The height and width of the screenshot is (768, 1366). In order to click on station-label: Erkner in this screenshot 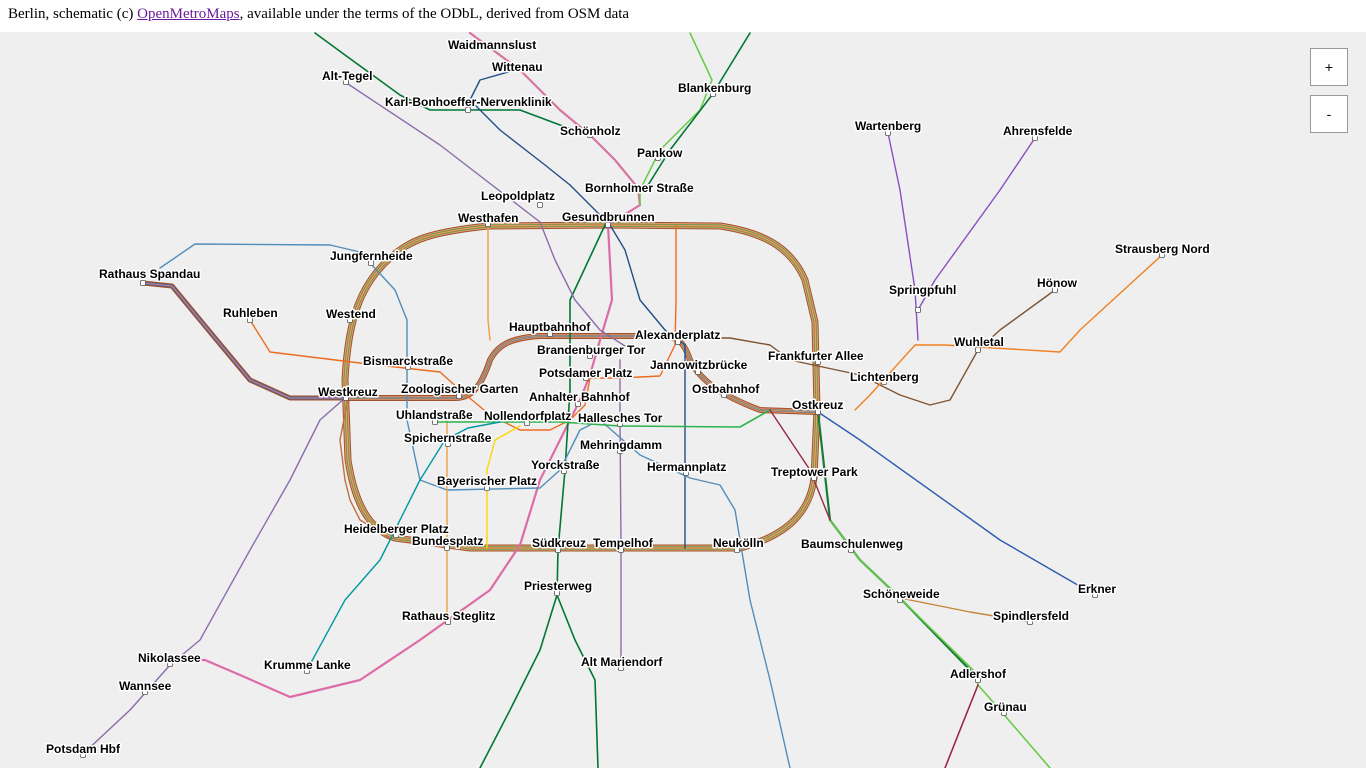, I will do `click(1097, 589)`.